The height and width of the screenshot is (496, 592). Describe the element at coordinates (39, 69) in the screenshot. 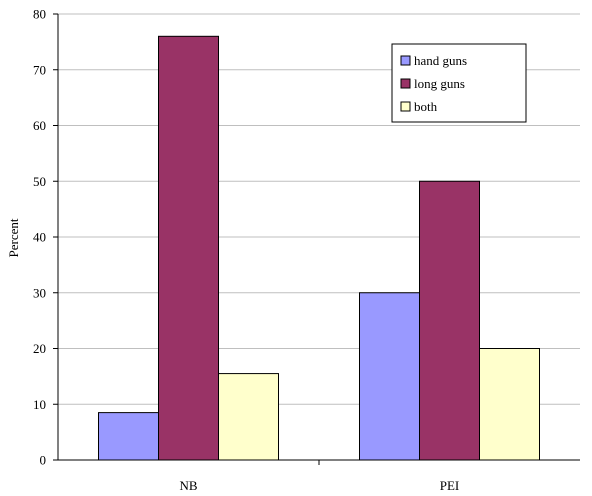

I see `y-tick-label: 70` at that location.